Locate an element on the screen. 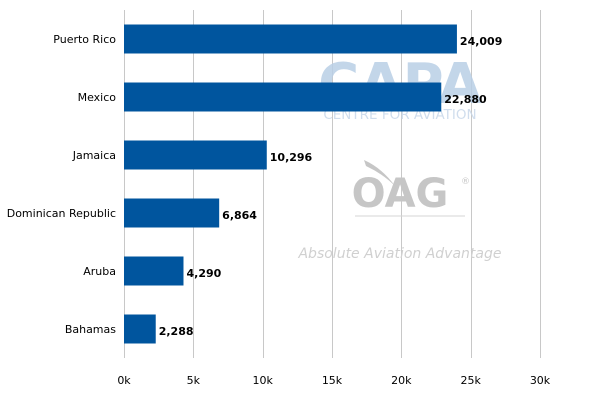  category-label: Aruba is located at coordinates (99, 271).